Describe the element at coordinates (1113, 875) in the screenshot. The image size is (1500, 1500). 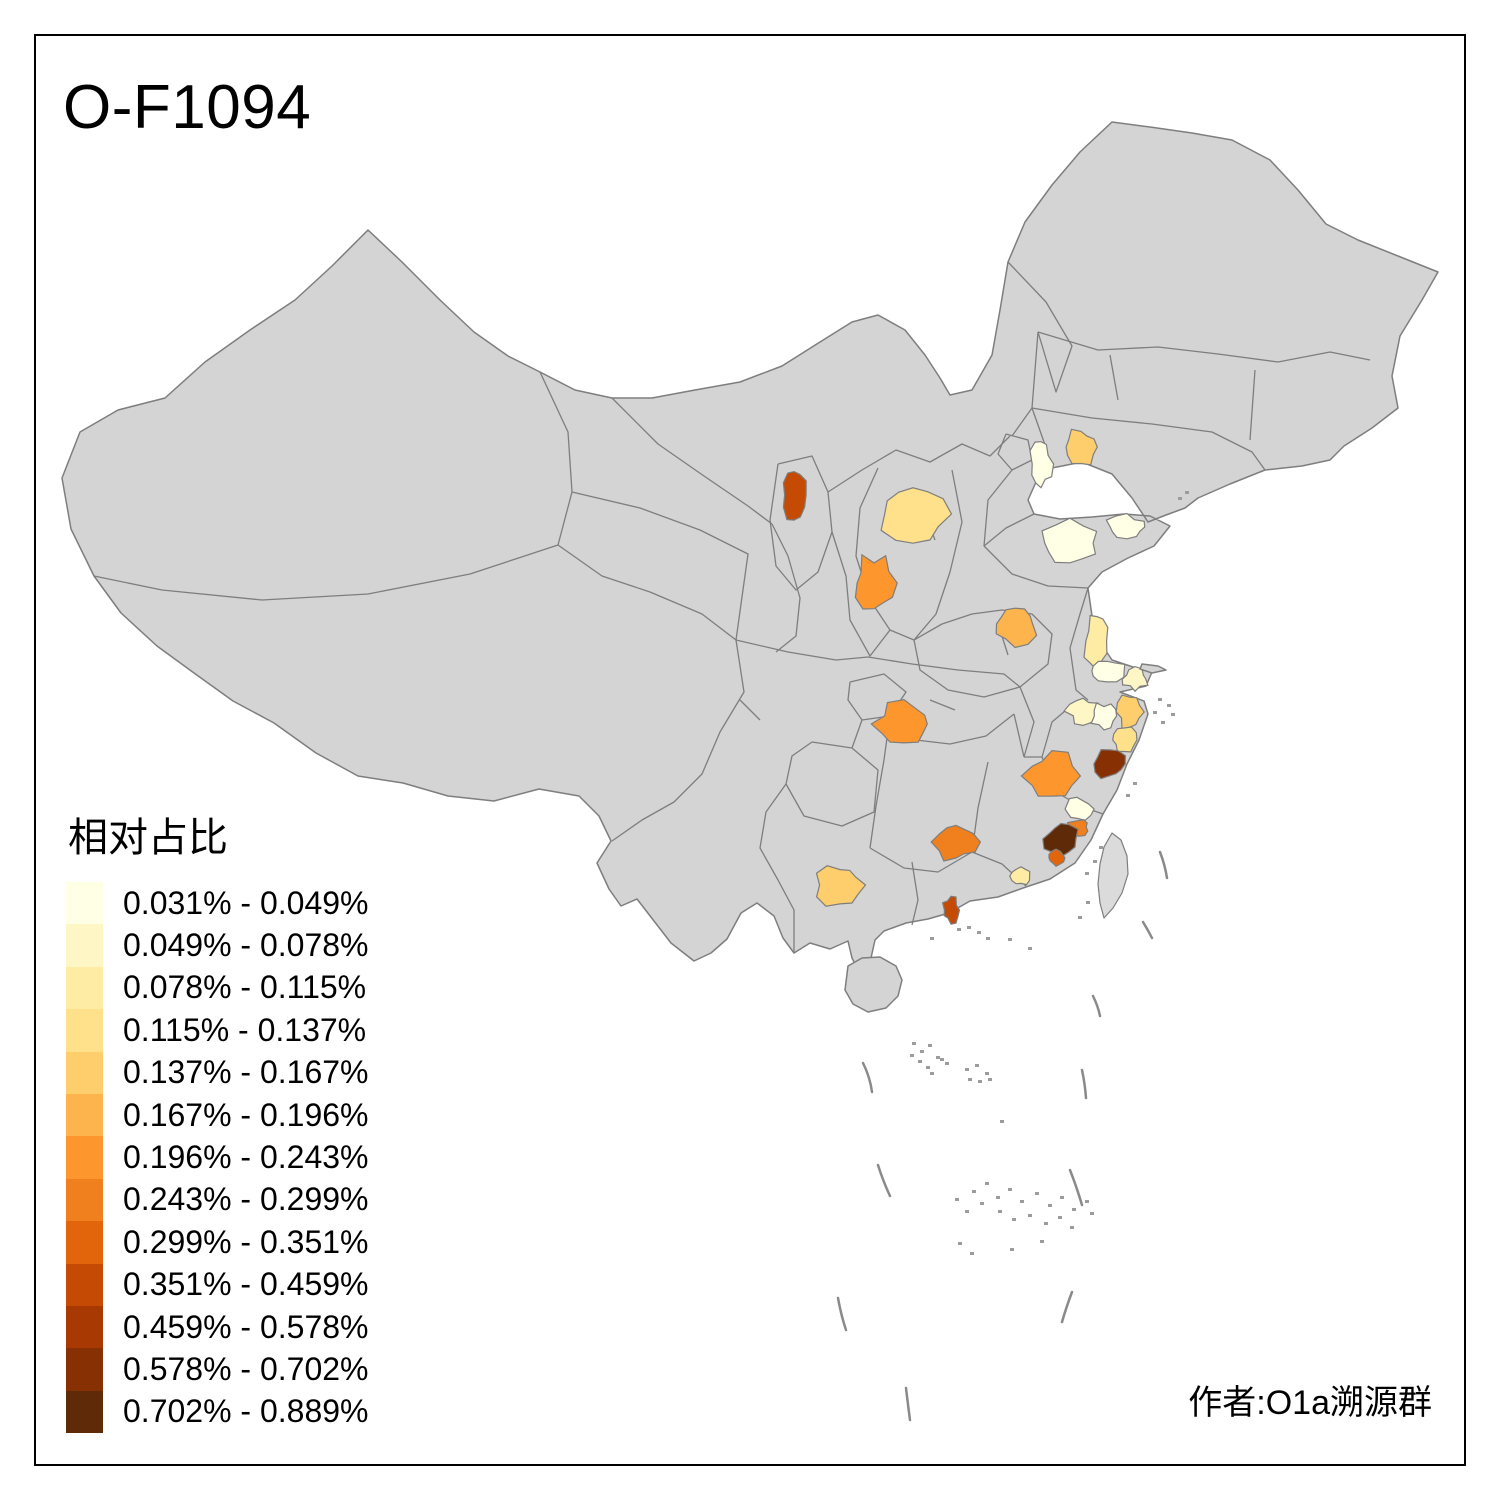
I see `taiwan-island` at that location.